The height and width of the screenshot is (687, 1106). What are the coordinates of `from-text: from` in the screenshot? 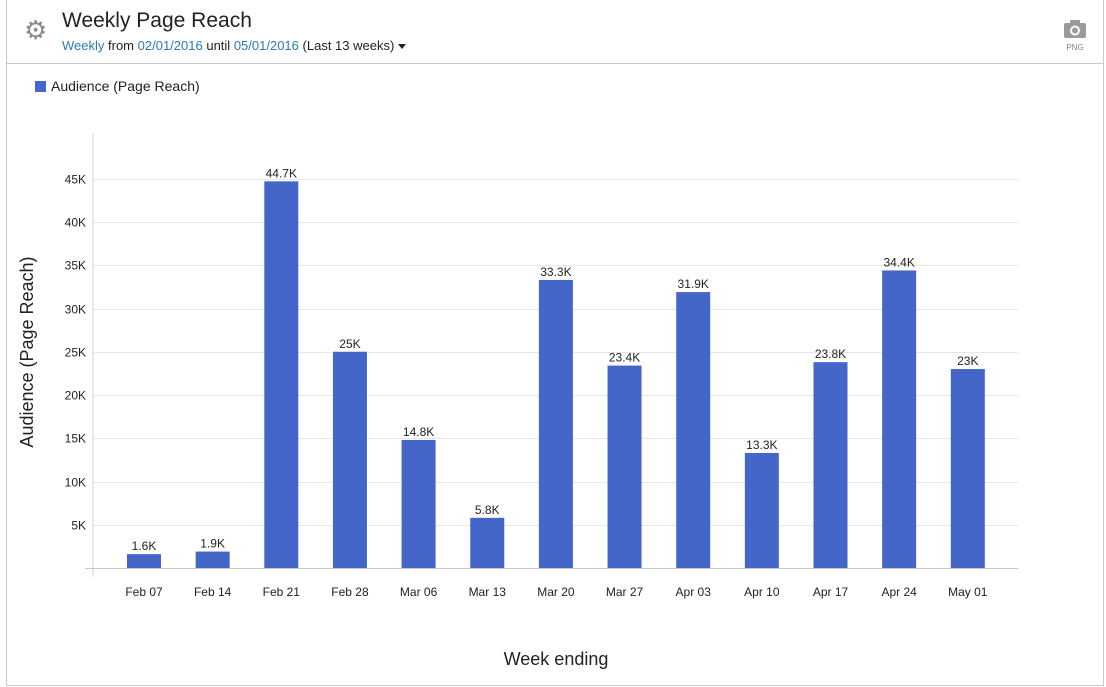 It's located at (121, 45).